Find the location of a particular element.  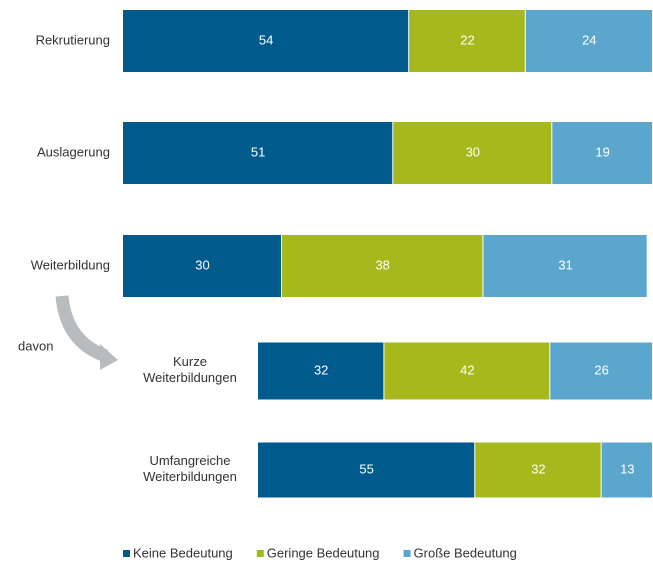

value-label: 31 is located at coordinates (565, 264).